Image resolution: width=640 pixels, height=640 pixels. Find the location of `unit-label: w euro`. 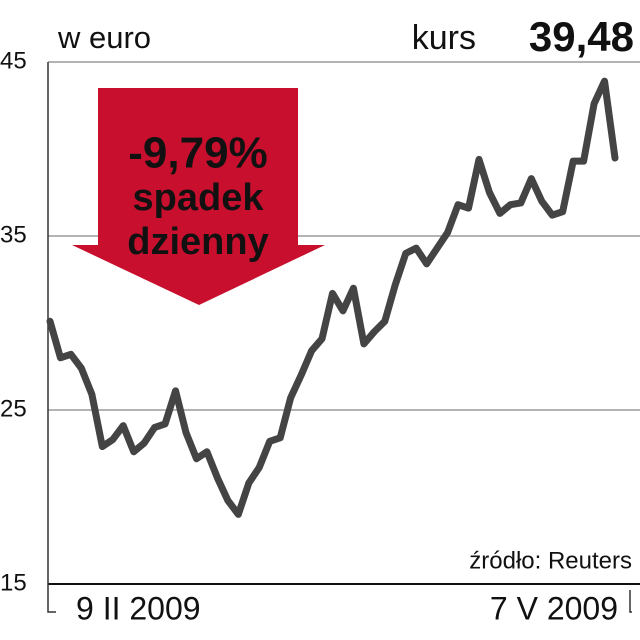

unit-label: w euro is located at coordinates (104, 37).